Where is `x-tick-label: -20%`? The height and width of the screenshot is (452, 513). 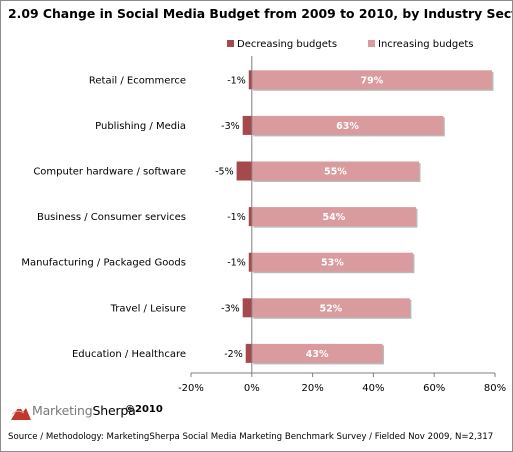
x-tick-label: -20% is located at coordinates (191, 388).